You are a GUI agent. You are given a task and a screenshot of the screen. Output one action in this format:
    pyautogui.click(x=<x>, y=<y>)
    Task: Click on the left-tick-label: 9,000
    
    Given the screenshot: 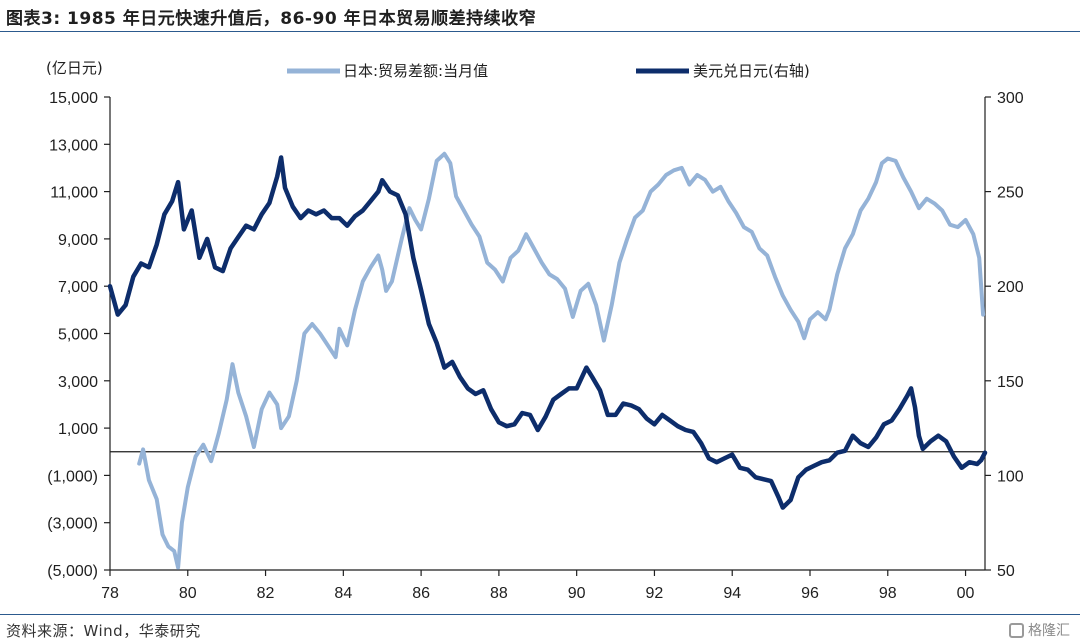 What is the action you would take?
    pyautogui.click(x=78, y=240)
    